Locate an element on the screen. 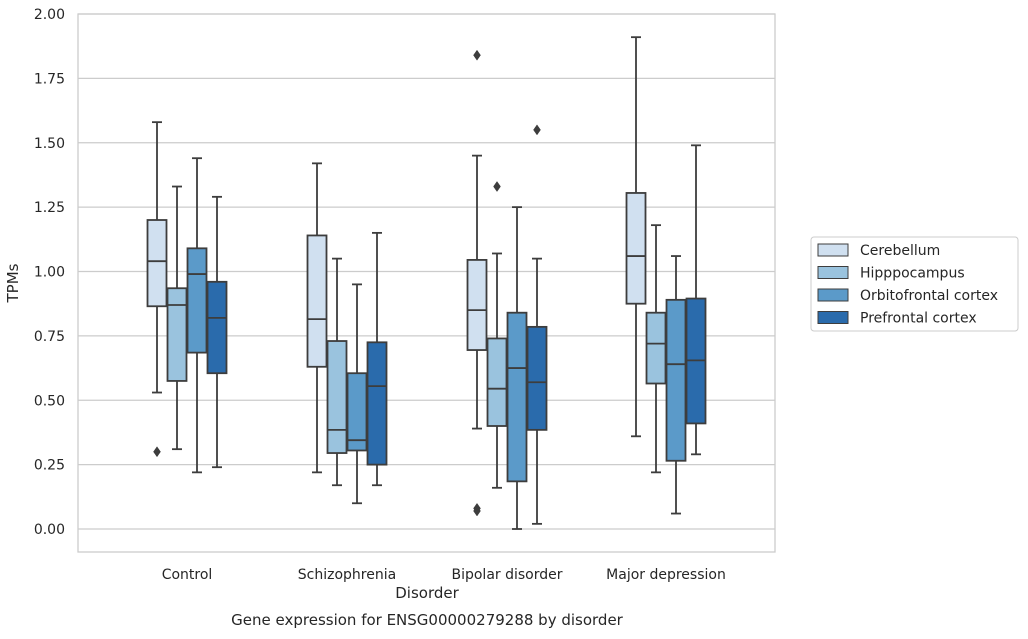  y-tick-label: 1.75 is located at coordinates (49, 79).